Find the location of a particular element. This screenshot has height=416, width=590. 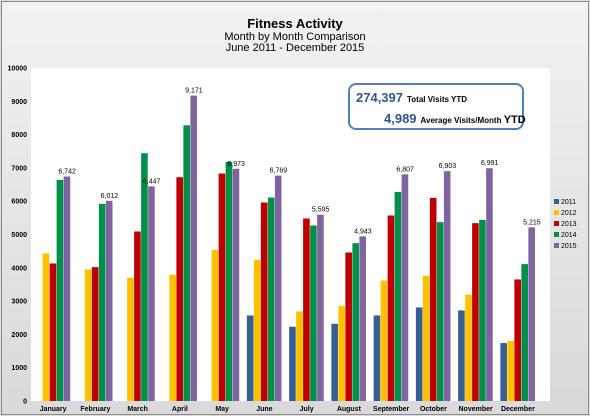

x-category-label: April is located at coordinates (180, 409).